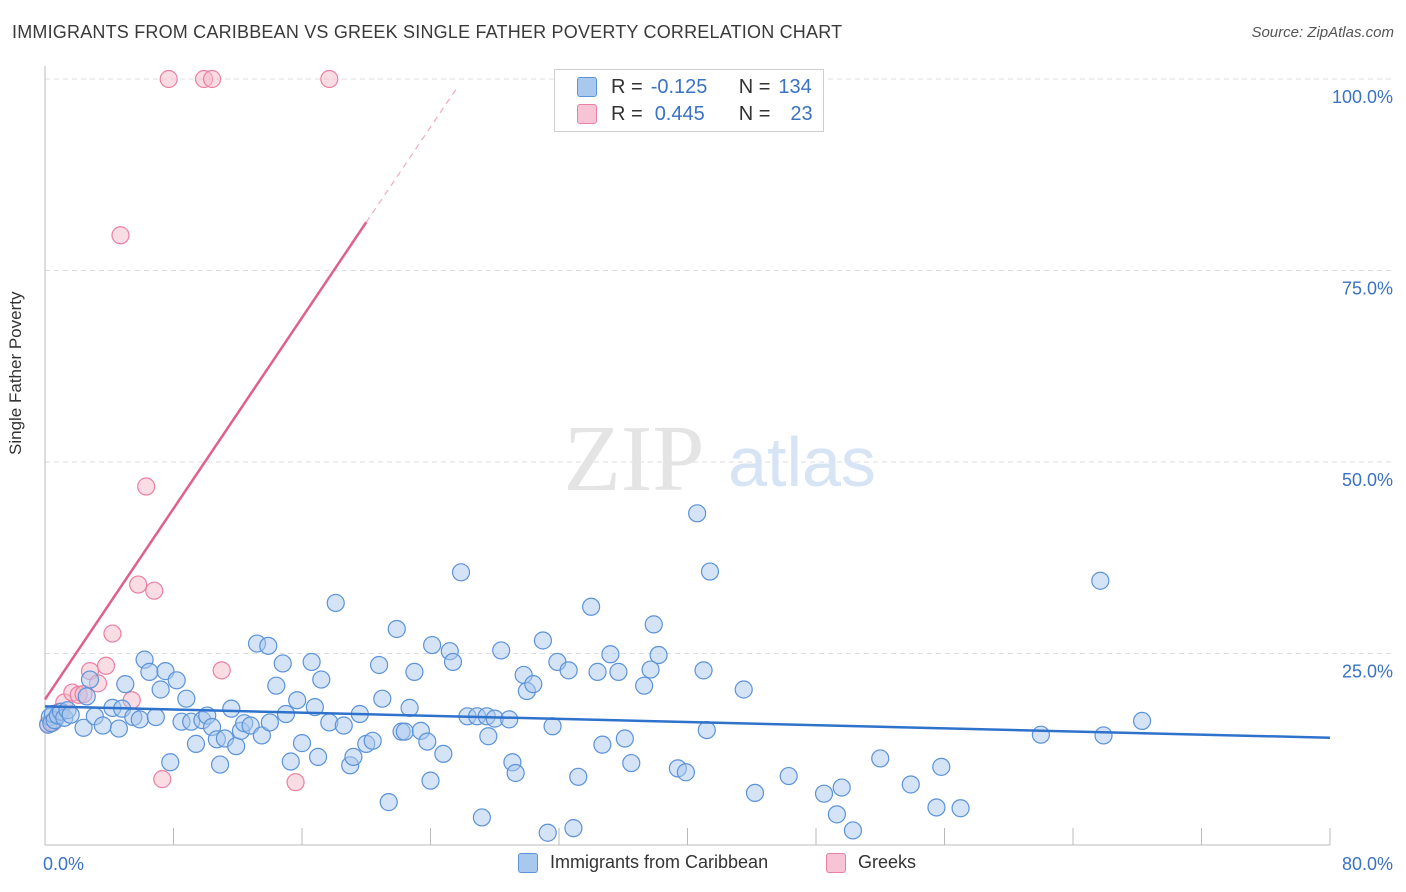  Describe the element at coordinates (887, 862) in the screenshot. I see `legend-label: Greeks` at that location.